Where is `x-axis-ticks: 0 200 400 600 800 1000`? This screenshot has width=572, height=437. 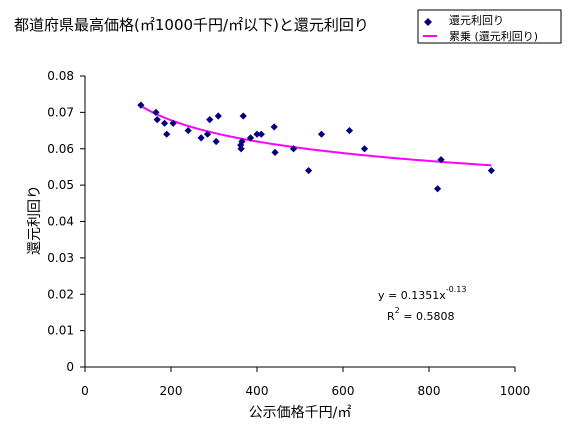
x-axis-ticks: 0 200 400 600 800 1000 is located at coordinates (305, 382).